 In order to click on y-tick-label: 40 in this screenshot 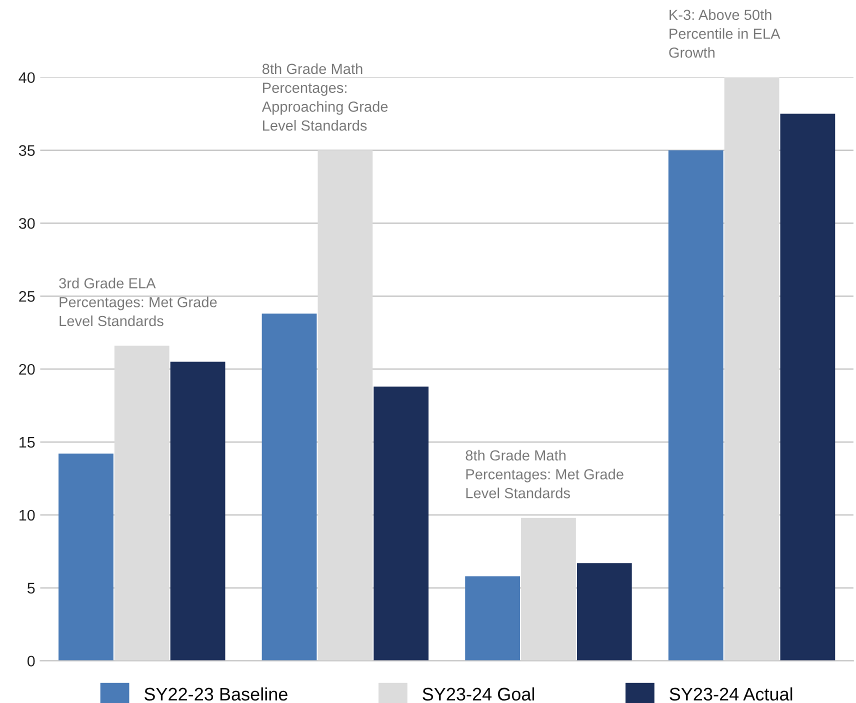, I will do `click(26, 78)`.